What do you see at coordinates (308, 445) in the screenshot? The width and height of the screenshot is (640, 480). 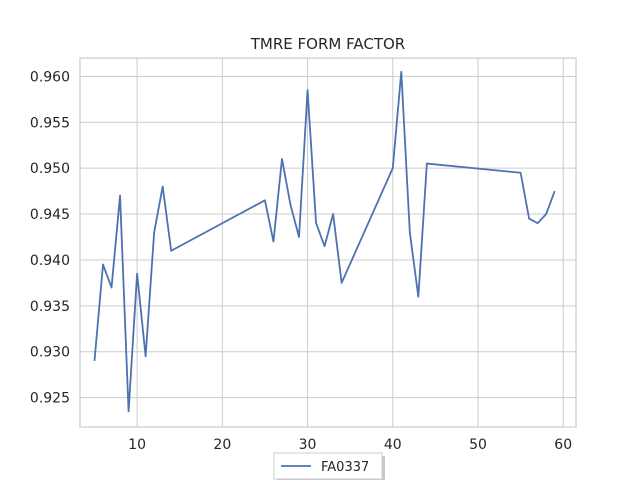 I see `x-tick-label: 30` at bounding box center [308, 445].